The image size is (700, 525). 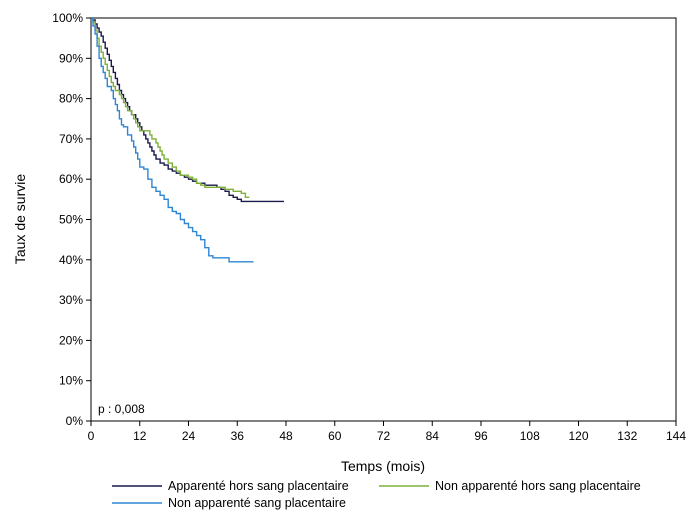 What do you see at coordinates (67, 18) in the screenshot?
I see `y-tick-label: 100%` at bounding box center [67, 18].